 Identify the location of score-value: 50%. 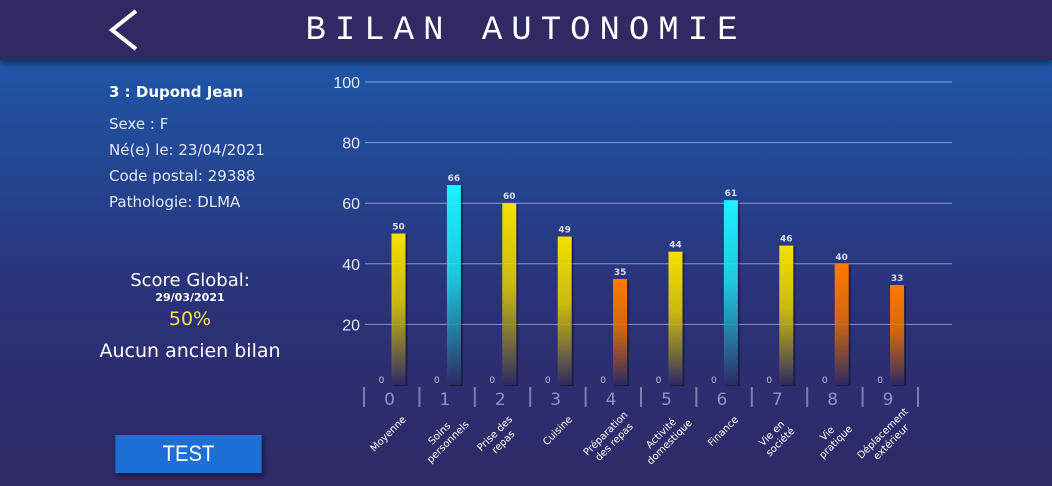
(190, 319).